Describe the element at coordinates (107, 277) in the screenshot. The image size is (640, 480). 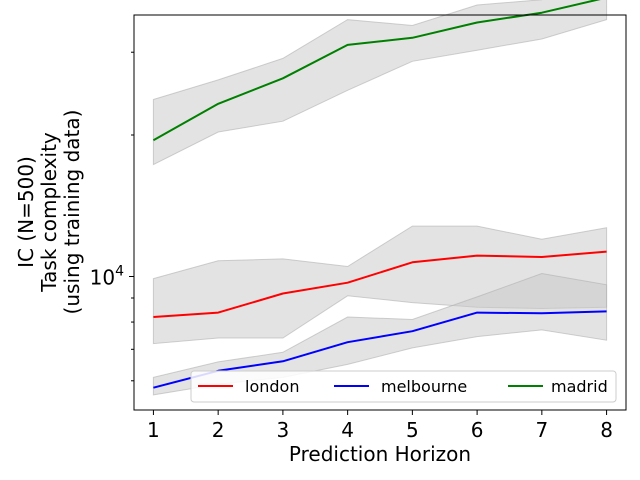
I see `y-tick-label: 104` at that location.